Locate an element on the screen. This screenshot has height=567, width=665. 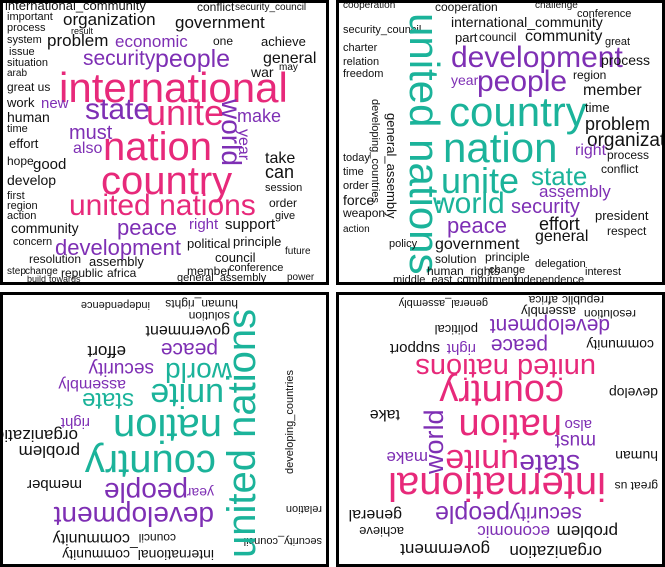
word: time is located at coordinates (17, 129).